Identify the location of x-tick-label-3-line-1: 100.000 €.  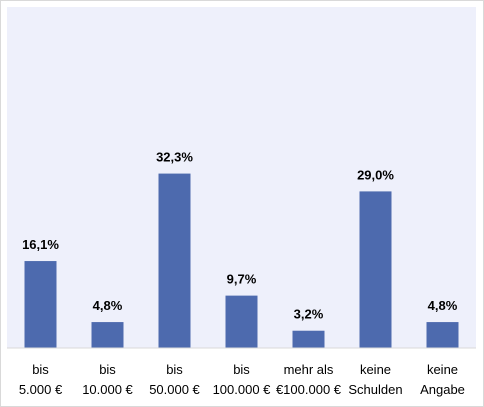
(242, 389).